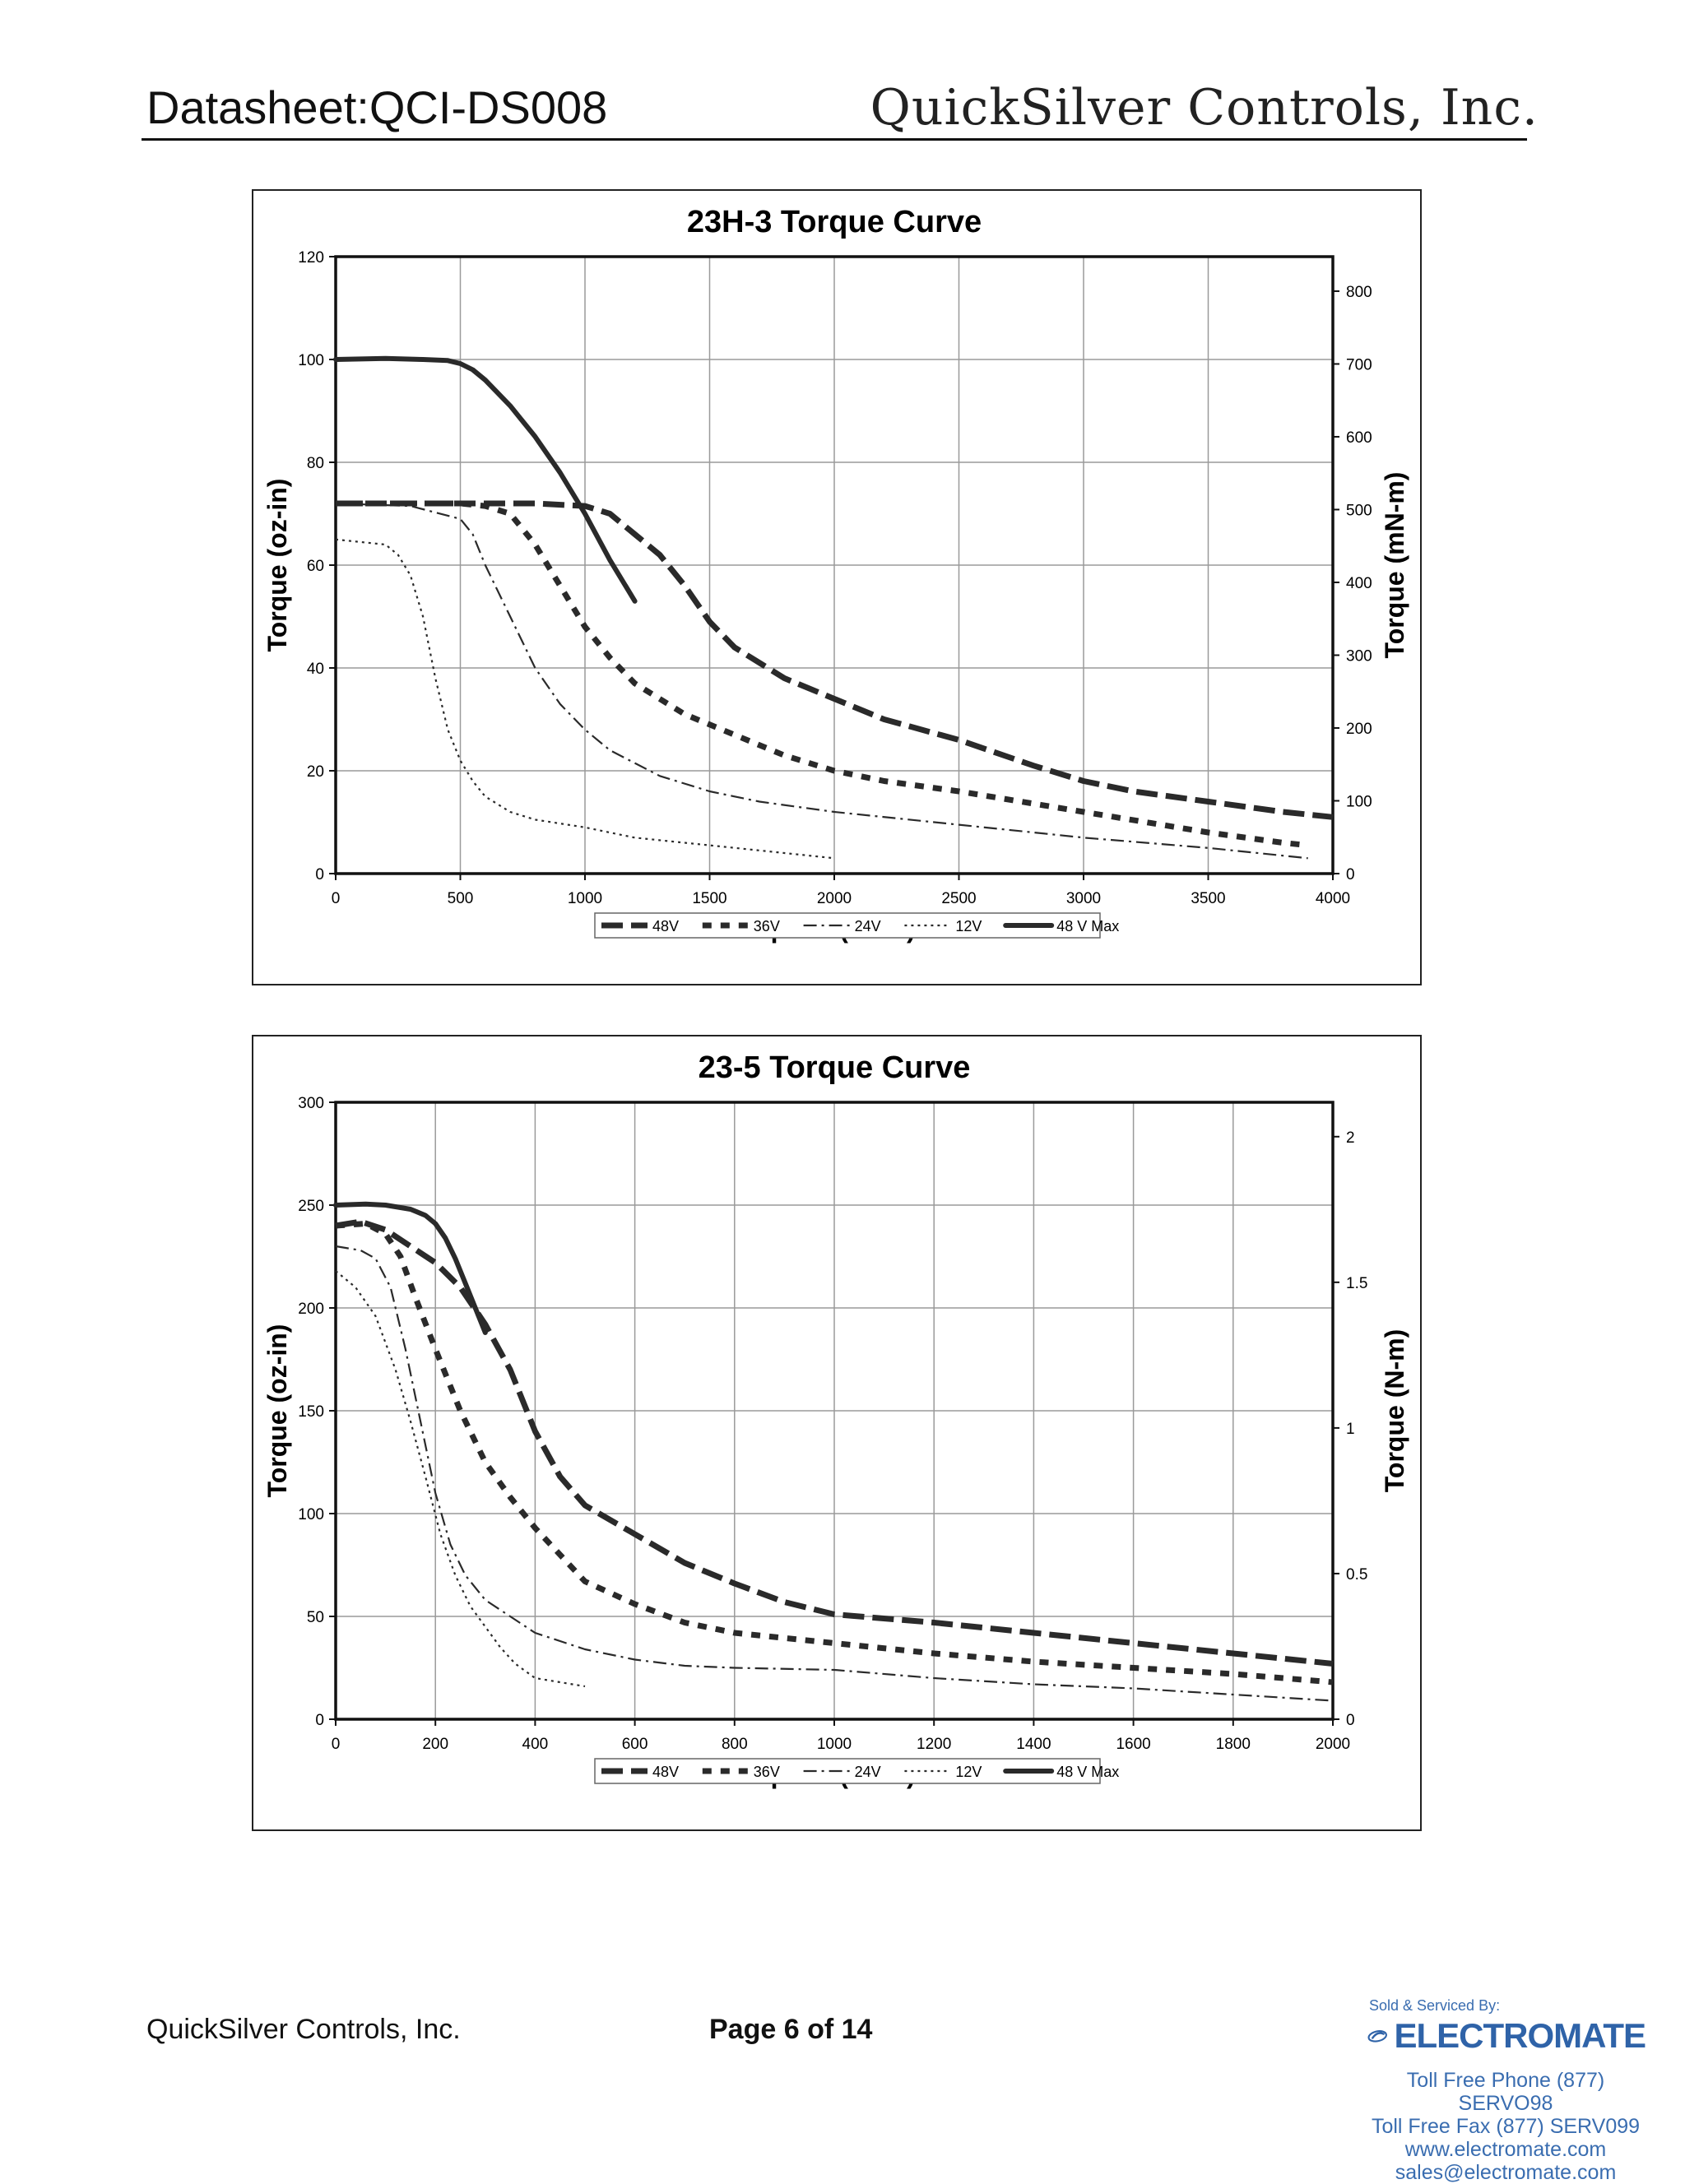 The image size is (1685, 2184). I want to click on vendor-name: ELECTROMATE, so click(1520, 2035).